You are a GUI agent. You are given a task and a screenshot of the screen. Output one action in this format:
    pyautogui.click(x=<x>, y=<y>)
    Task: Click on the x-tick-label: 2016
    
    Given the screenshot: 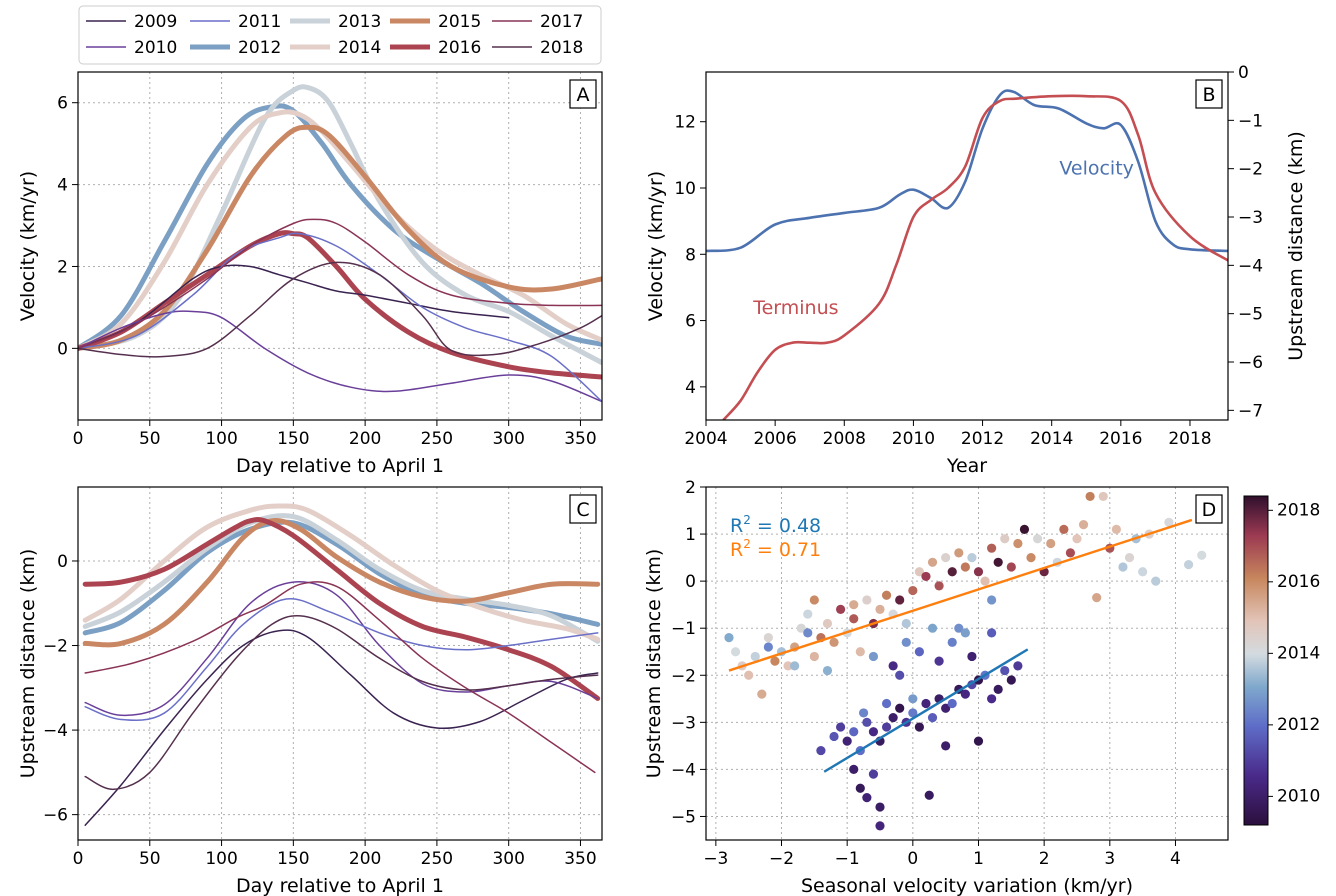 What is the action you would take?
    pyautogui.click(x=1120, y=439)
    